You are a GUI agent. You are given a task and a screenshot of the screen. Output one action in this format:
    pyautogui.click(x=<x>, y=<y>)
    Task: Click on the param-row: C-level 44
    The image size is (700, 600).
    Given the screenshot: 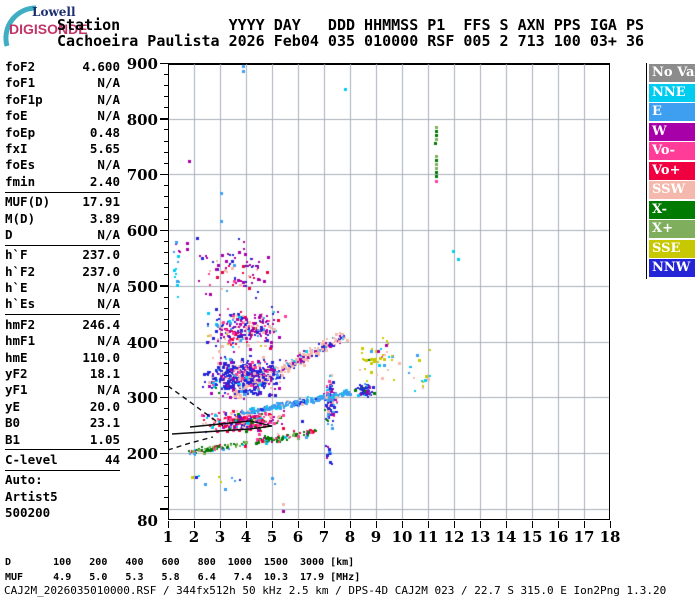 What is the action you would take?
    pyautogui.click(x=62, y=460)
    